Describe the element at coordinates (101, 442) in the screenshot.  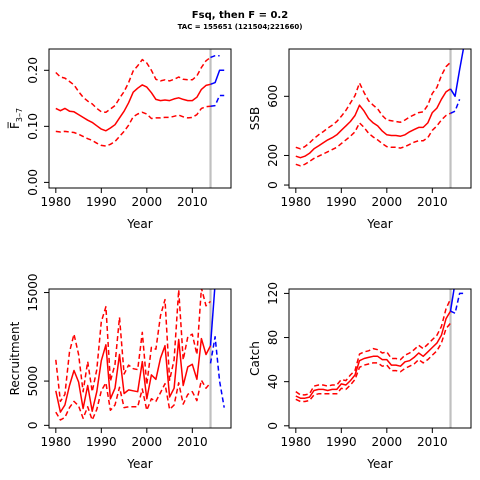
I see `recruitment-xtick-label: 1990` at that location.